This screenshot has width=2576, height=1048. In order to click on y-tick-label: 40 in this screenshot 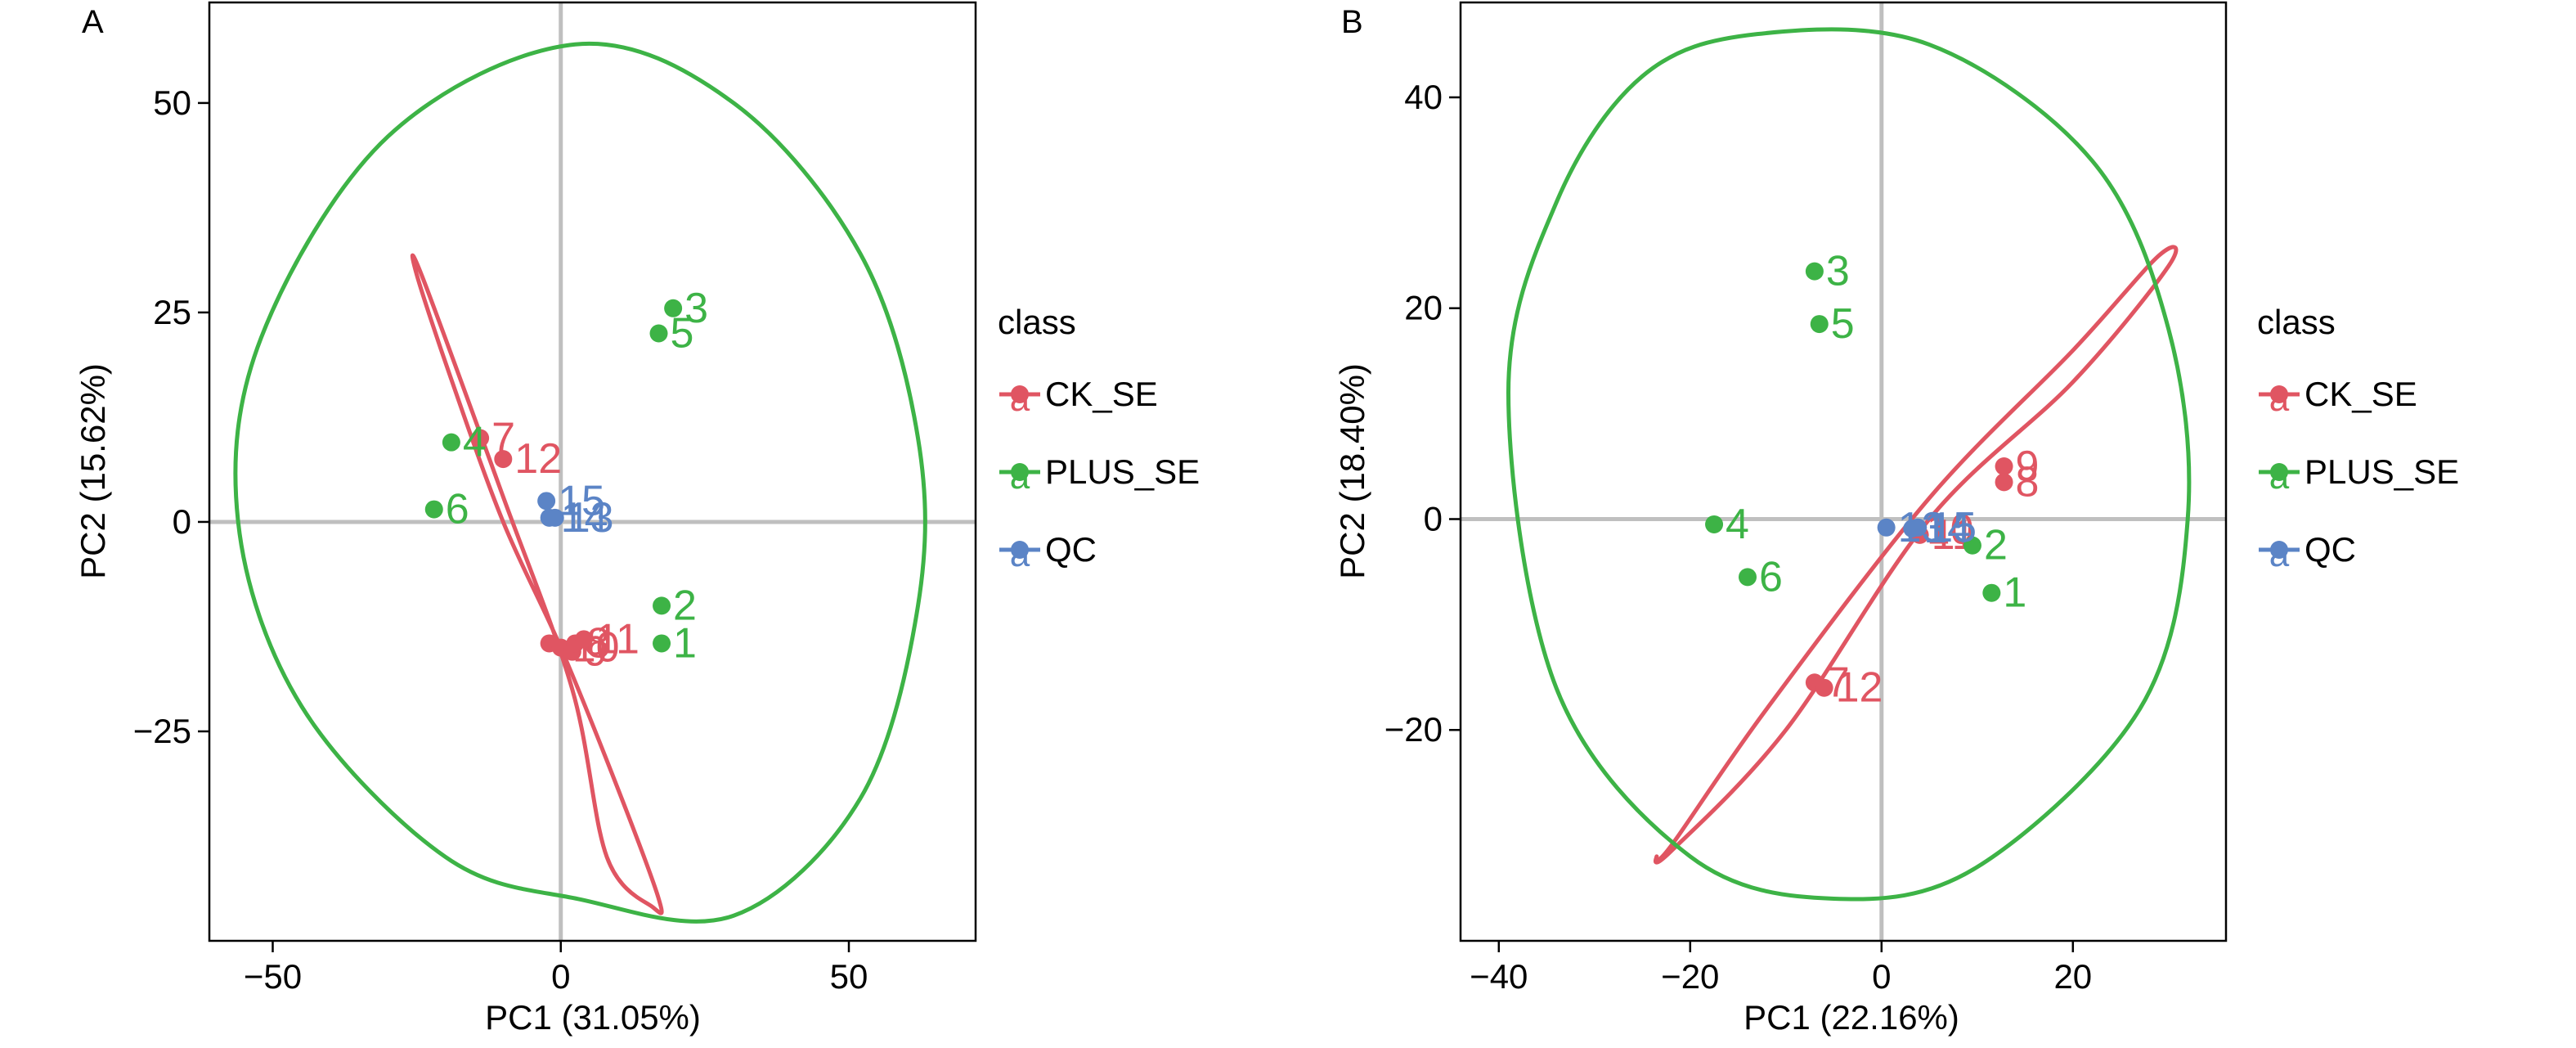, I will do `click(1424, 97)`.